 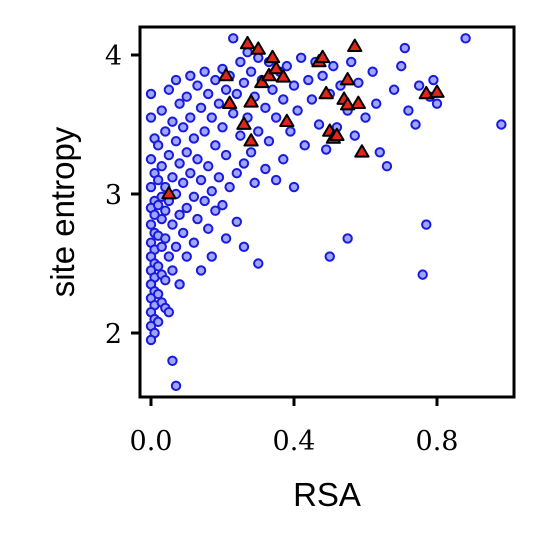 What do you see at coordinates (113, 195) in the screenshot?
I see `y-tick-label: 3` at bounding box center [113, 195].